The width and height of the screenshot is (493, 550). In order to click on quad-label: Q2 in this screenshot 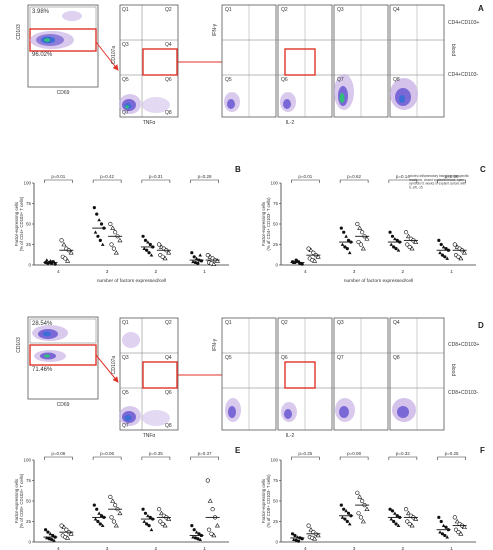, I will do `click(284, 10)`.